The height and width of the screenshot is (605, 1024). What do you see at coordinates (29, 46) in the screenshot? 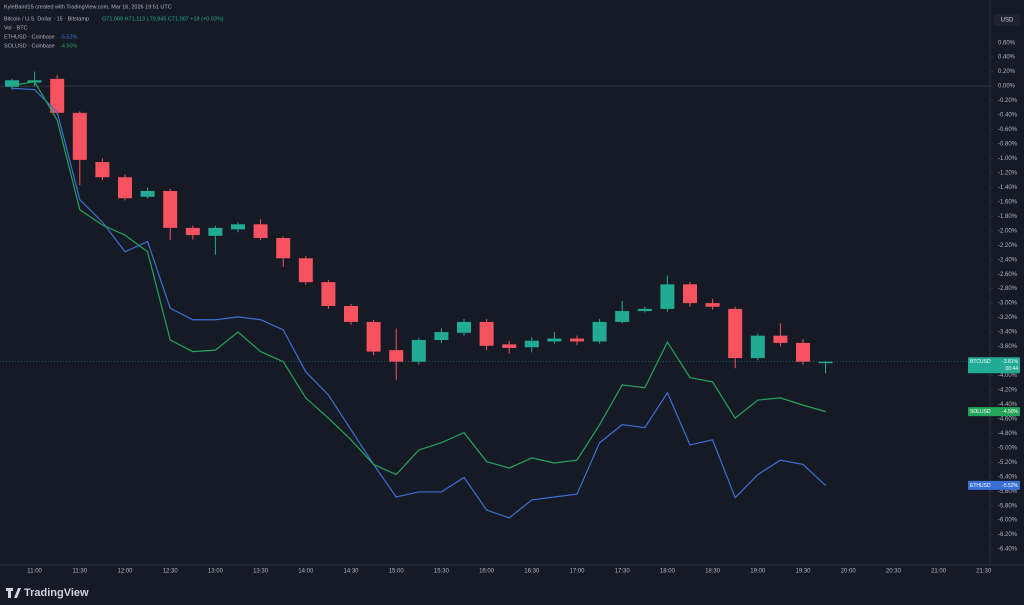
I see `legend-name: SOLUSD · Coinbase` at bounding box center [29, 46].